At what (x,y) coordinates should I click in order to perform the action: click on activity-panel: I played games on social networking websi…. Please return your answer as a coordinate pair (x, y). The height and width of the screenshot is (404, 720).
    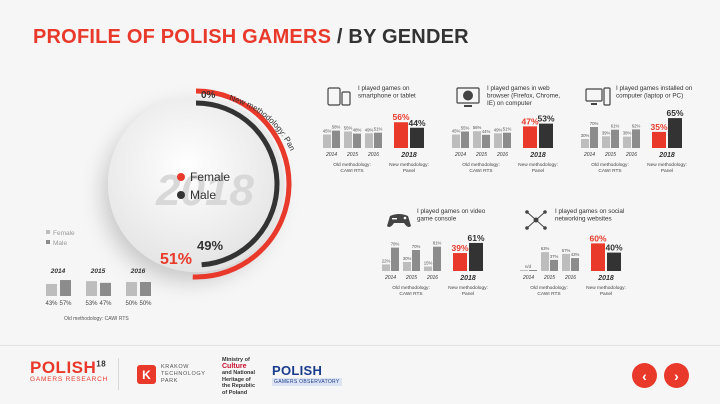
    Looking at the image, I should click on (573, 252).